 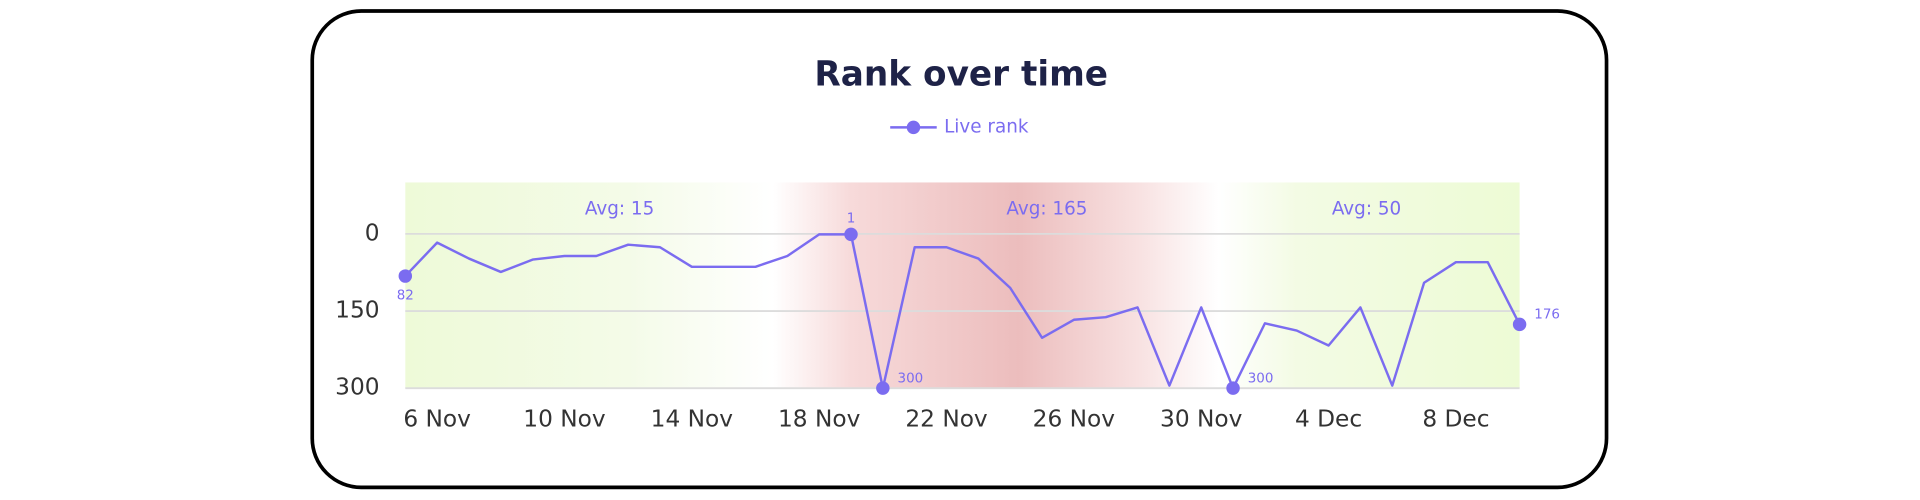 What do you see at coordinates (357, 387) in the screenshot?
I see `y-tick-label: 300` at bounding box center [357, 387].